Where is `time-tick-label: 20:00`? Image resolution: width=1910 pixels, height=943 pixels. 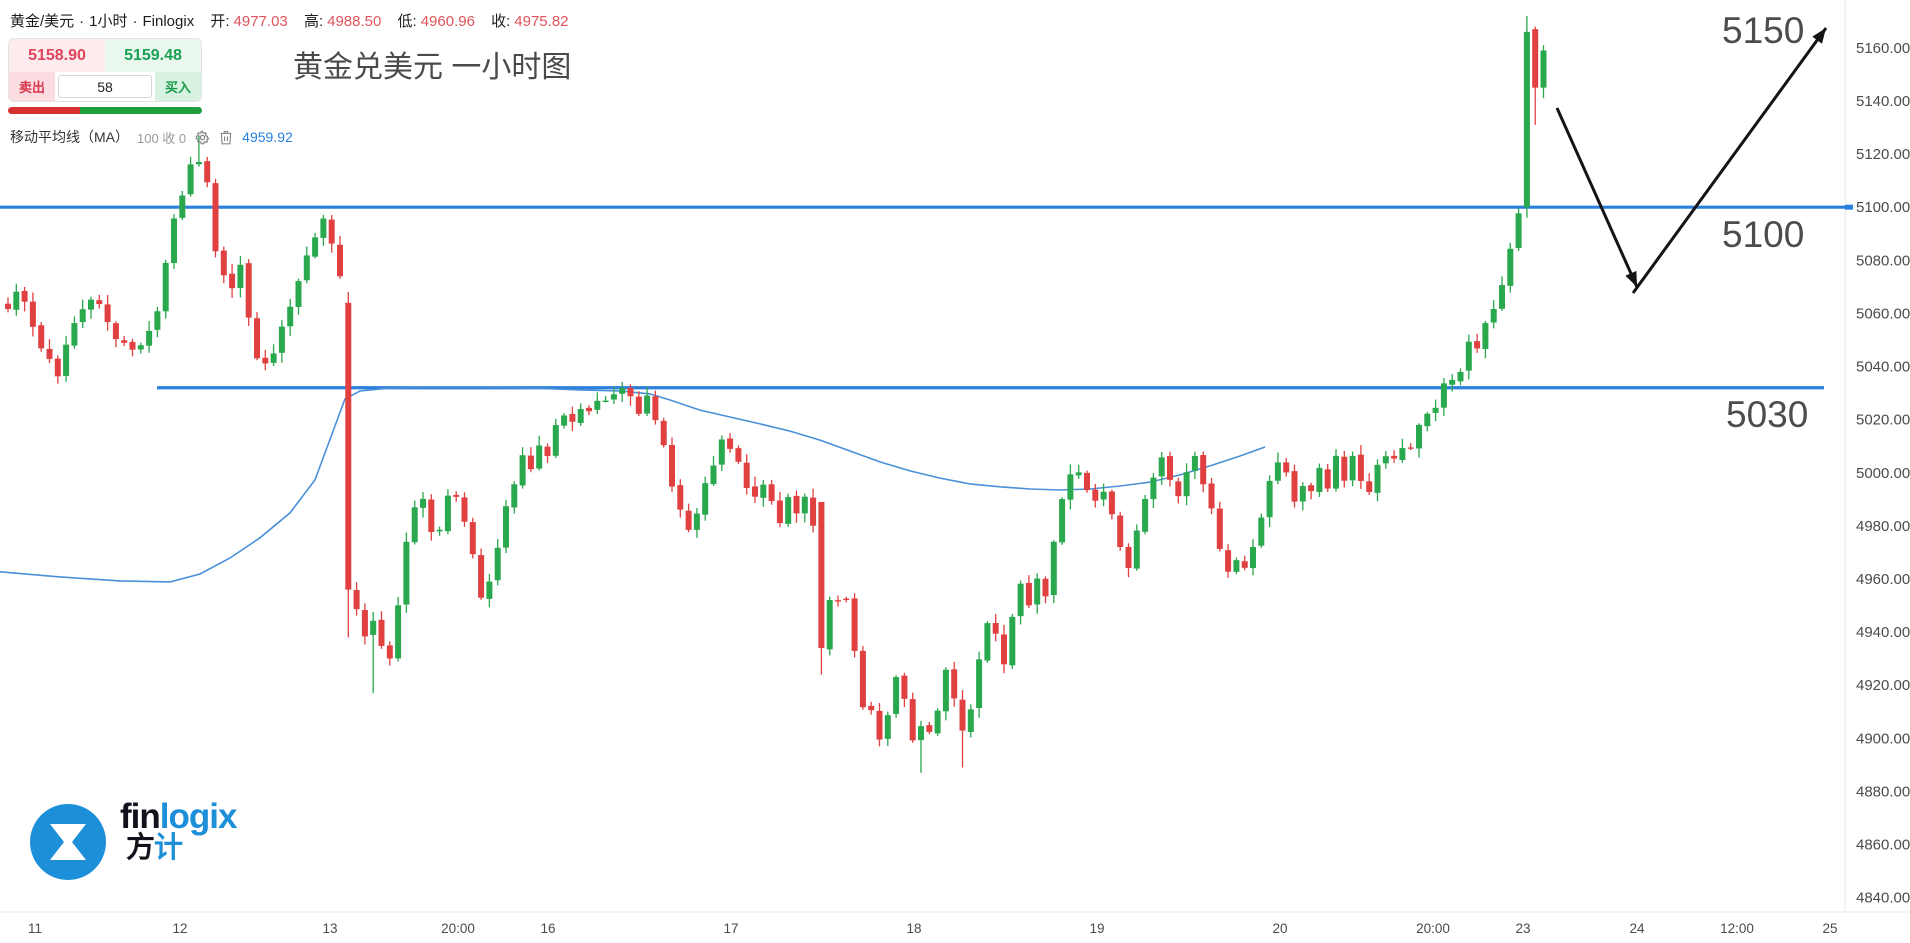
time-tick-label: 20:00 is located at coordinates (1433, 928).